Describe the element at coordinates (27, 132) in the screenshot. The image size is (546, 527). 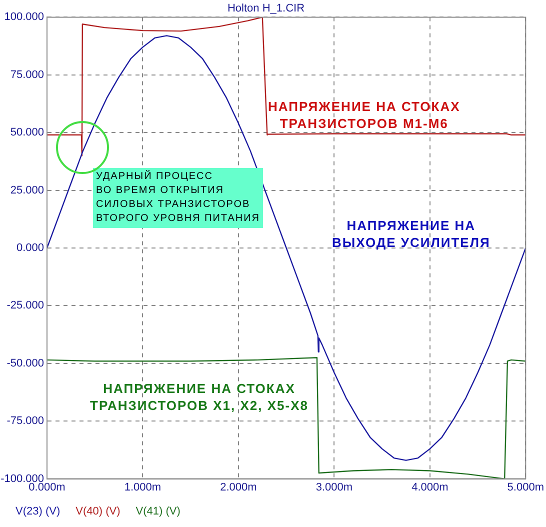
I see `y-tick-label: 50.000` at that location.